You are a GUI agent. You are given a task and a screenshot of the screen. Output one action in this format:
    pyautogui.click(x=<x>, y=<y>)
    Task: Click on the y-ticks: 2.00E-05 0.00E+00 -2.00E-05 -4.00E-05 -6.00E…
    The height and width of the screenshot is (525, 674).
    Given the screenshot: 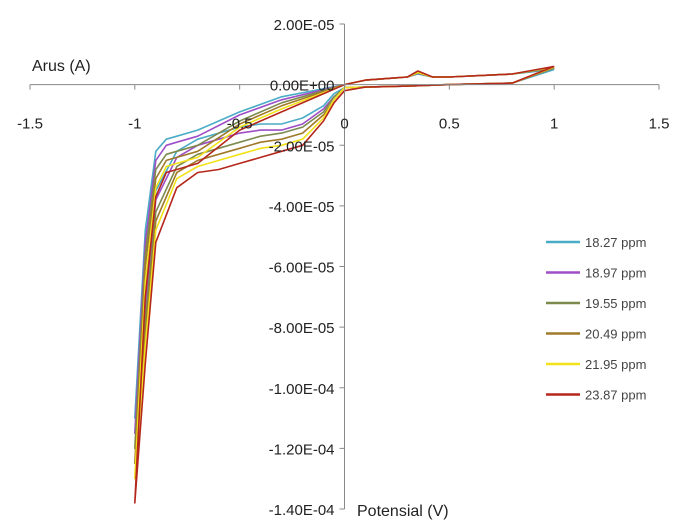 What is the action you would take?
    pyautogui.click(x=307, y=268)
    